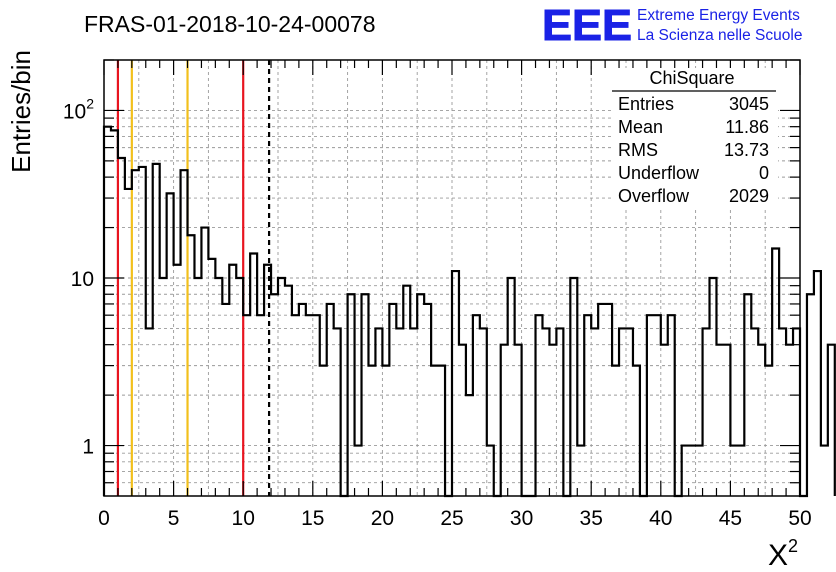 The height and width of the screenshot is (572, 836). I want to click on chart-title: FRAS-01-2018-10-24-00078, so click(230, 24).